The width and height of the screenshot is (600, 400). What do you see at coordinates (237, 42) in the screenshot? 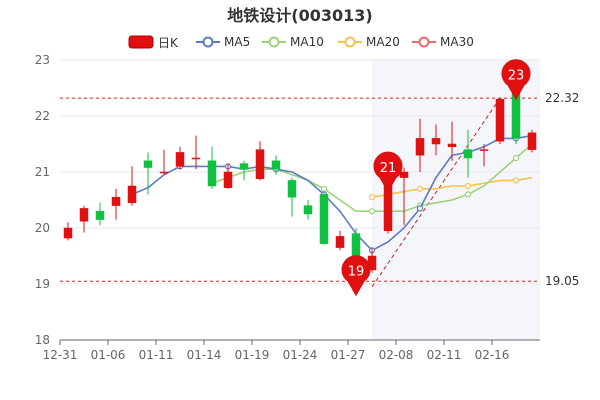
I see `legend-label-ma5: MA5` at bounding box center [237, 42].